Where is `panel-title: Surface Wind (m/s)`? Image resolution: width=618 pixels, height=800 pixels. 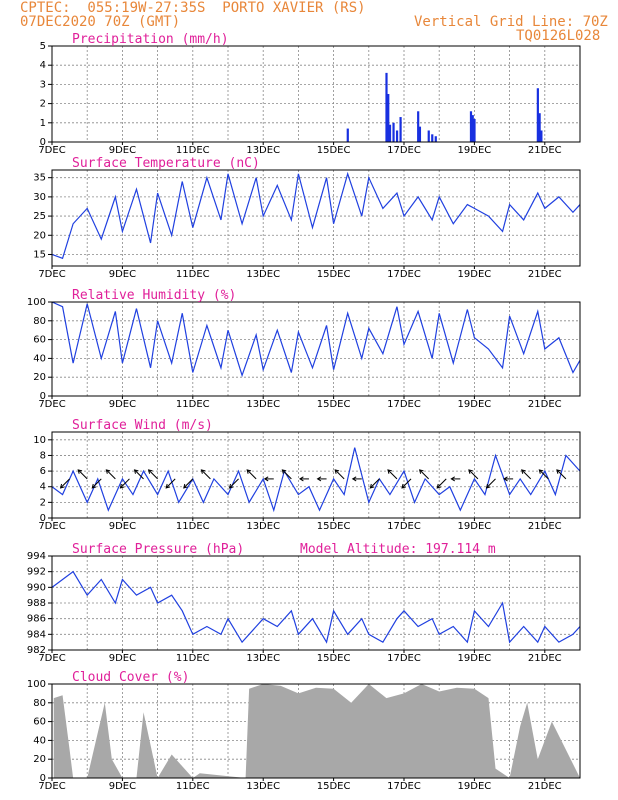
panel-title: Surface Wind (m/s) is located at coordinates (142, 425).